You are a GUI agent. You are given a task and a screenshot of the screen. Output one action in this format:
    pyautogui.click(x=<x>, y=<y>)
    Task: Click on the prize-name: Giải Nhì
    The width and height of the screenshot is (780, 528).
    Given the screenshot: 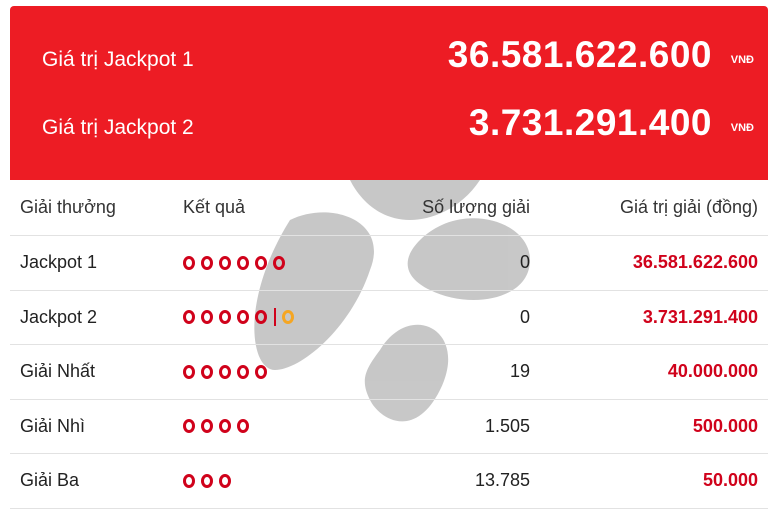 What is the action you would take?
    pyautogui.click(x=53, y=425)
    